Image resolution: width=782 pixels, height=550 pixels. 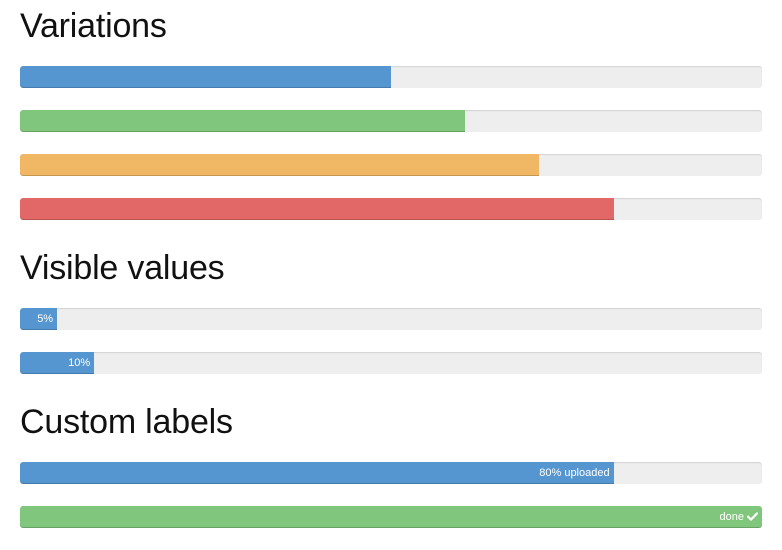 What do you see at coordinates (317, 473) in the screenshot?
I see `progress-fill: 80% uploaded` at bounding box center [317, 473].